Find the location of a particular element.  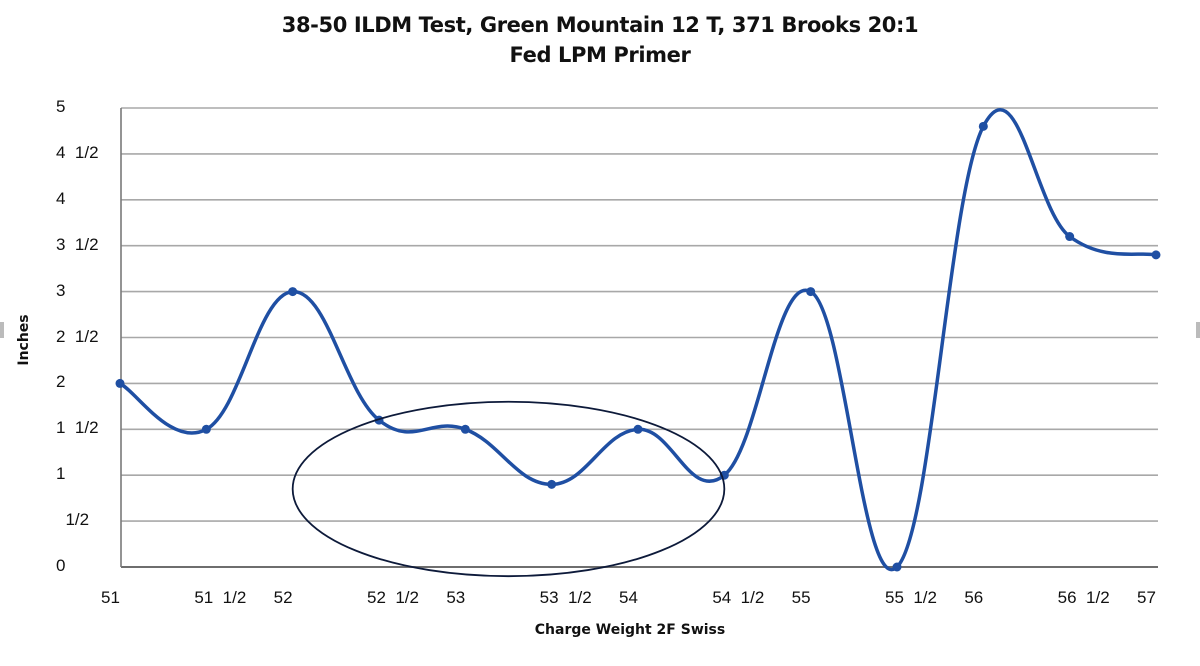

y-tick-label: 4 is located at coordinates (61, 198).